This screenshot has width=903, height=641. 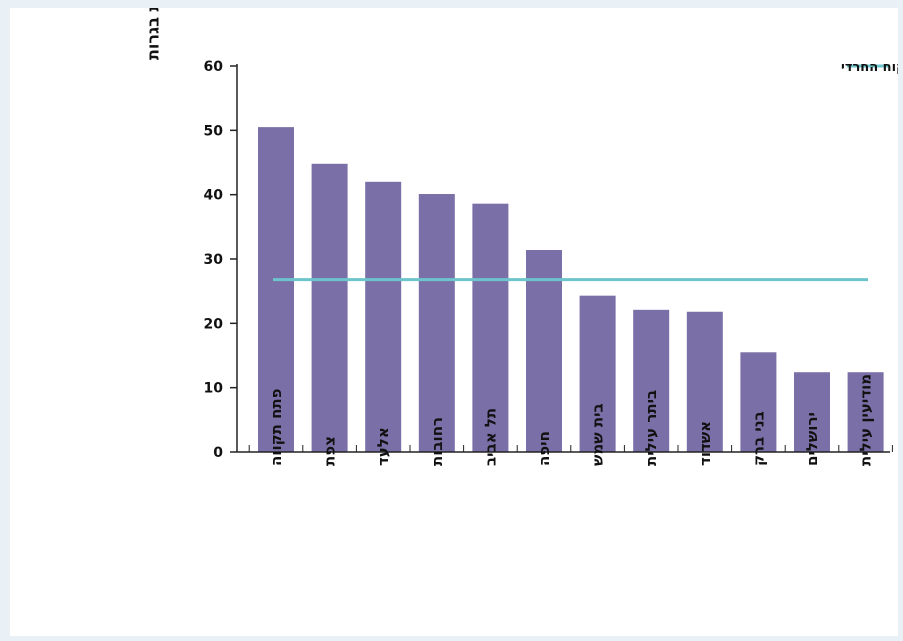 I want to click on x-tick-label: צפת, so click(x=330, y=451).